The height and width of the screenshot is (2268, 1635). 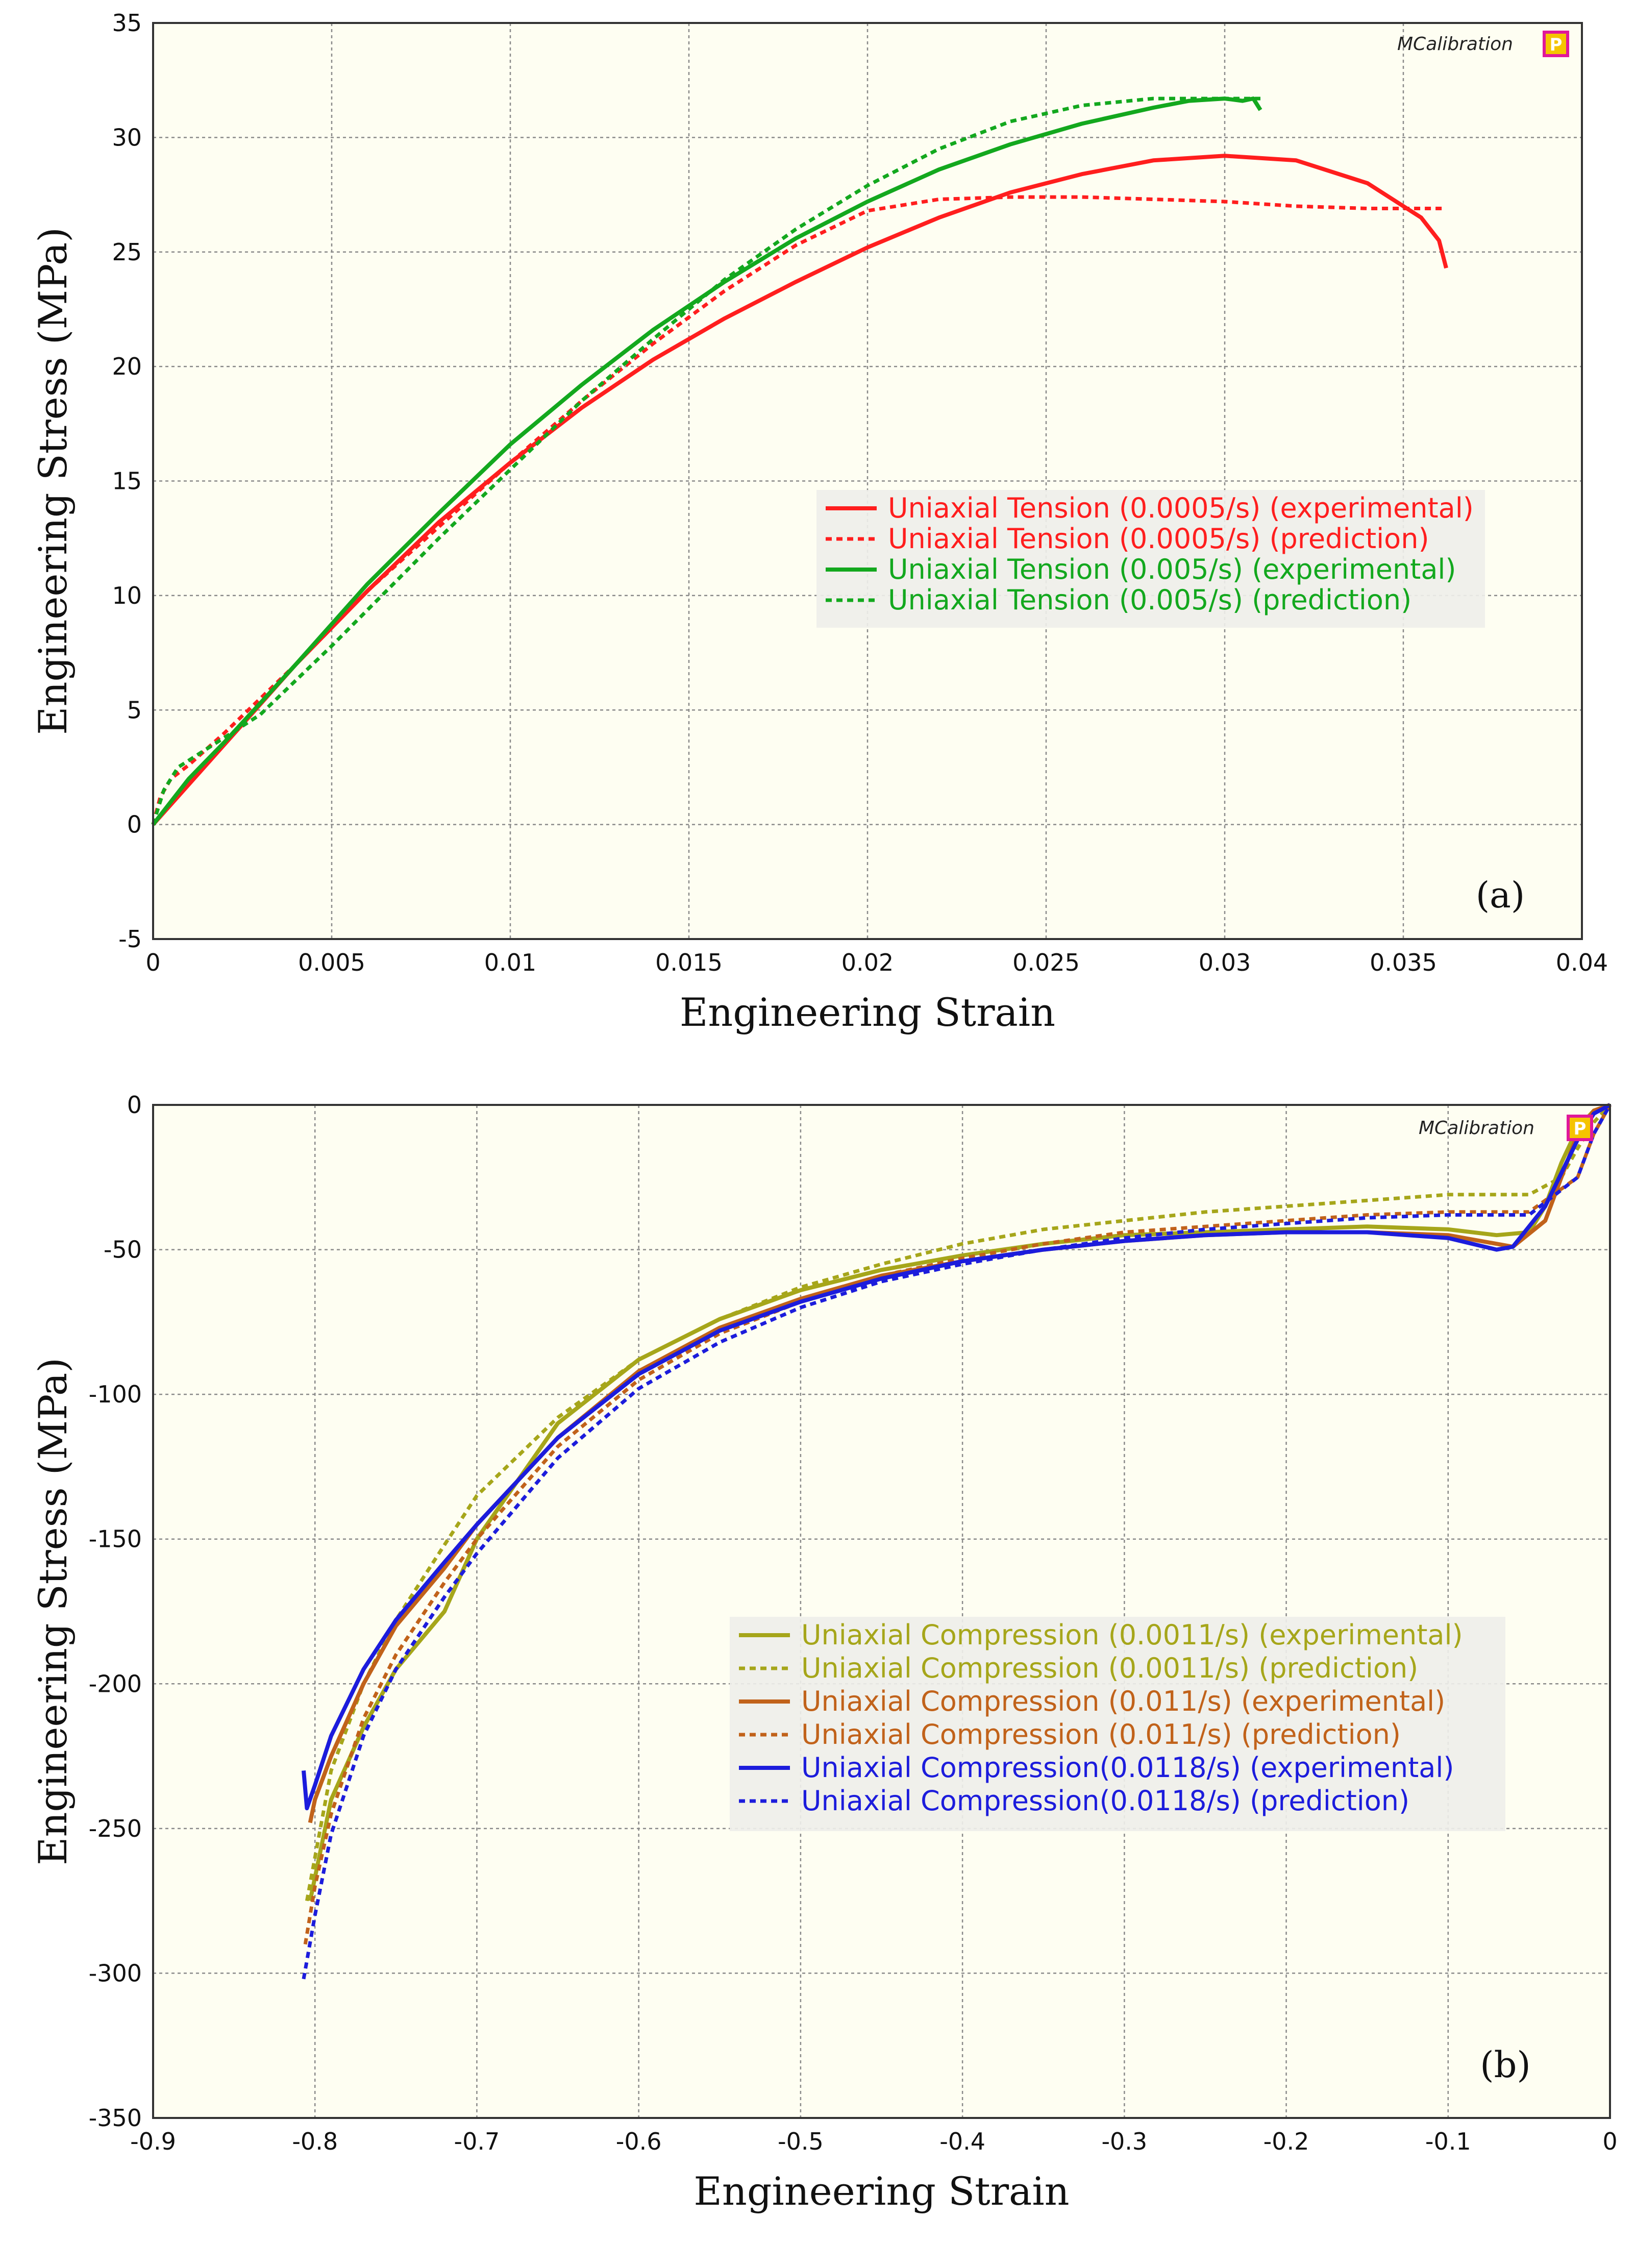 What do you see at coordinates (134, 710) in the screenshot?
I see `y-tick-label: 5` at bounding box center [134, 710].